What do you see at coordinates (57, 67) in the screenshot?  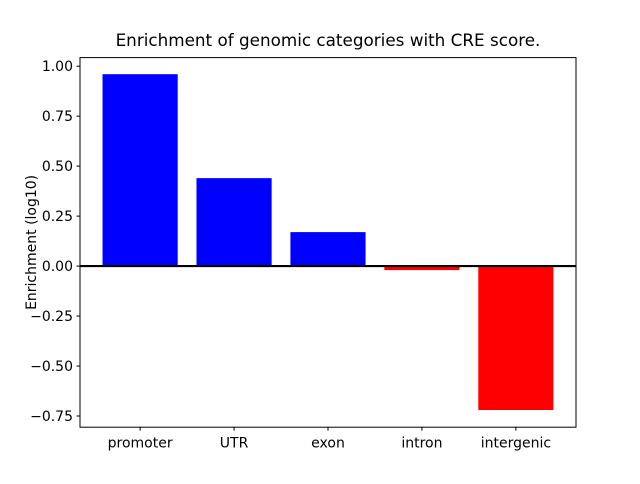 I see `y-tick-label: 1.00` at bounding box center [57, 67].